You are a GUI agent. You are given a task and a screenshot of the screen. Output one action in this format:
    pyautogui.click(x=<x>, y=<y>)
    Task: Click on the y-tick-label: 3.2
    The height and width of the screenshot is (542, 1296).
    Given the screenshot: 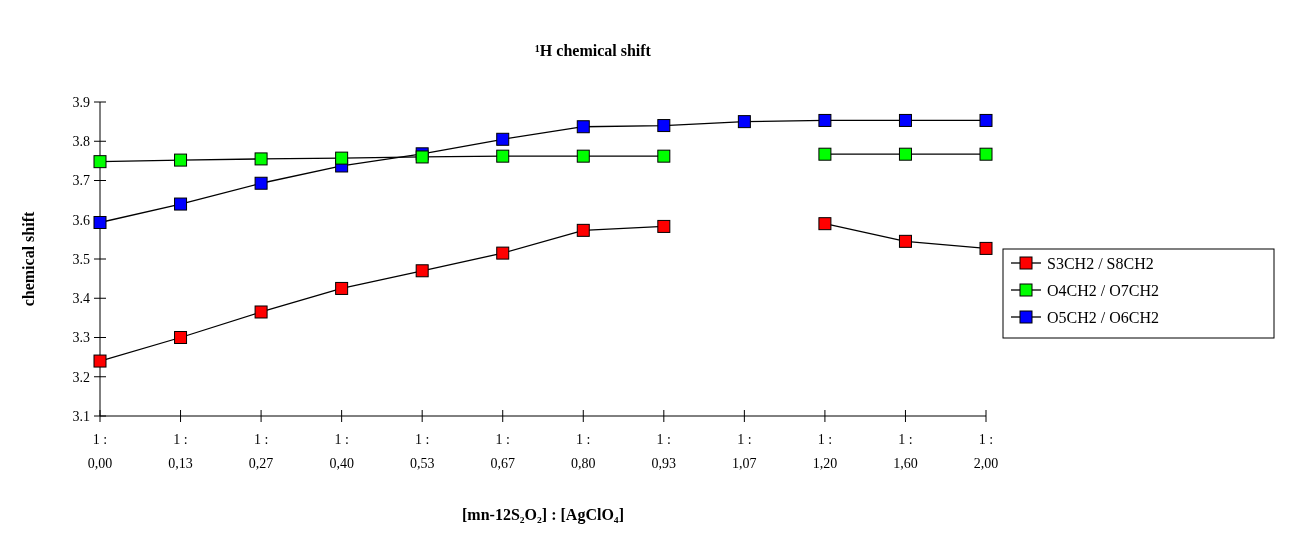 What is the action you would take?
    pyautogui.click(x=81, y=377)
    